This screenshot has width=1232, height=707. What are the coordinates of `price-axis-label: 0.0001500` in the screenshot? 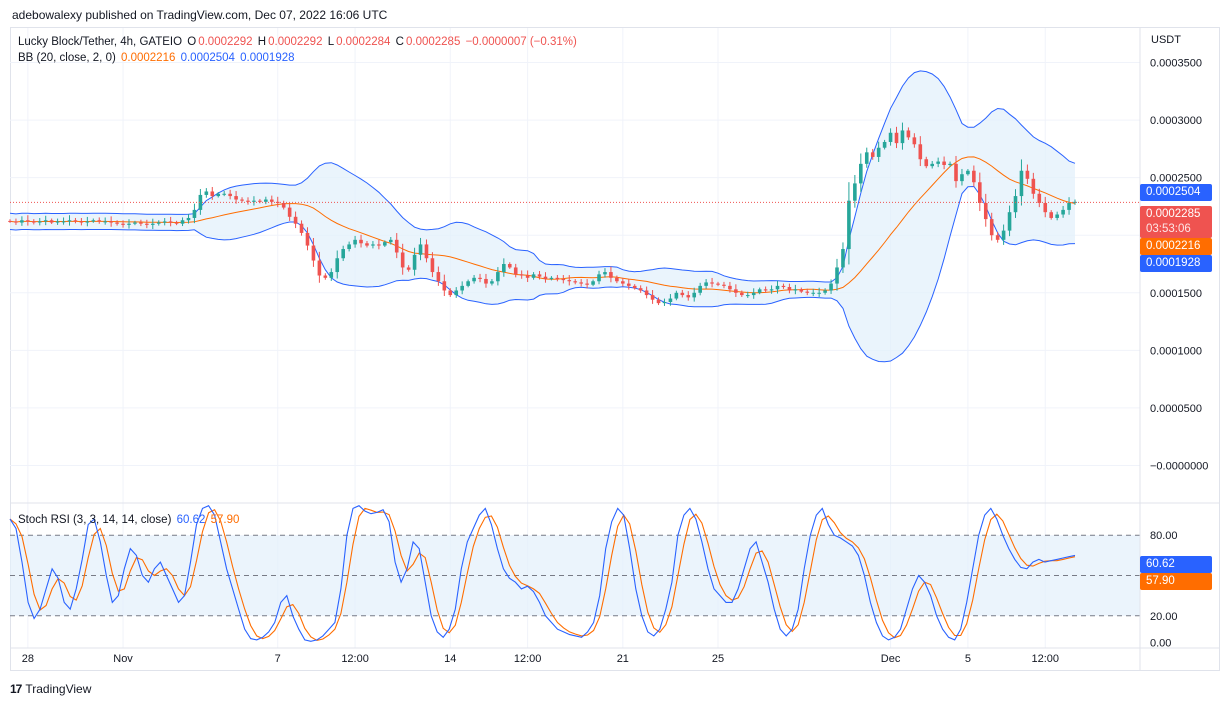 It's located at (1176, 294).